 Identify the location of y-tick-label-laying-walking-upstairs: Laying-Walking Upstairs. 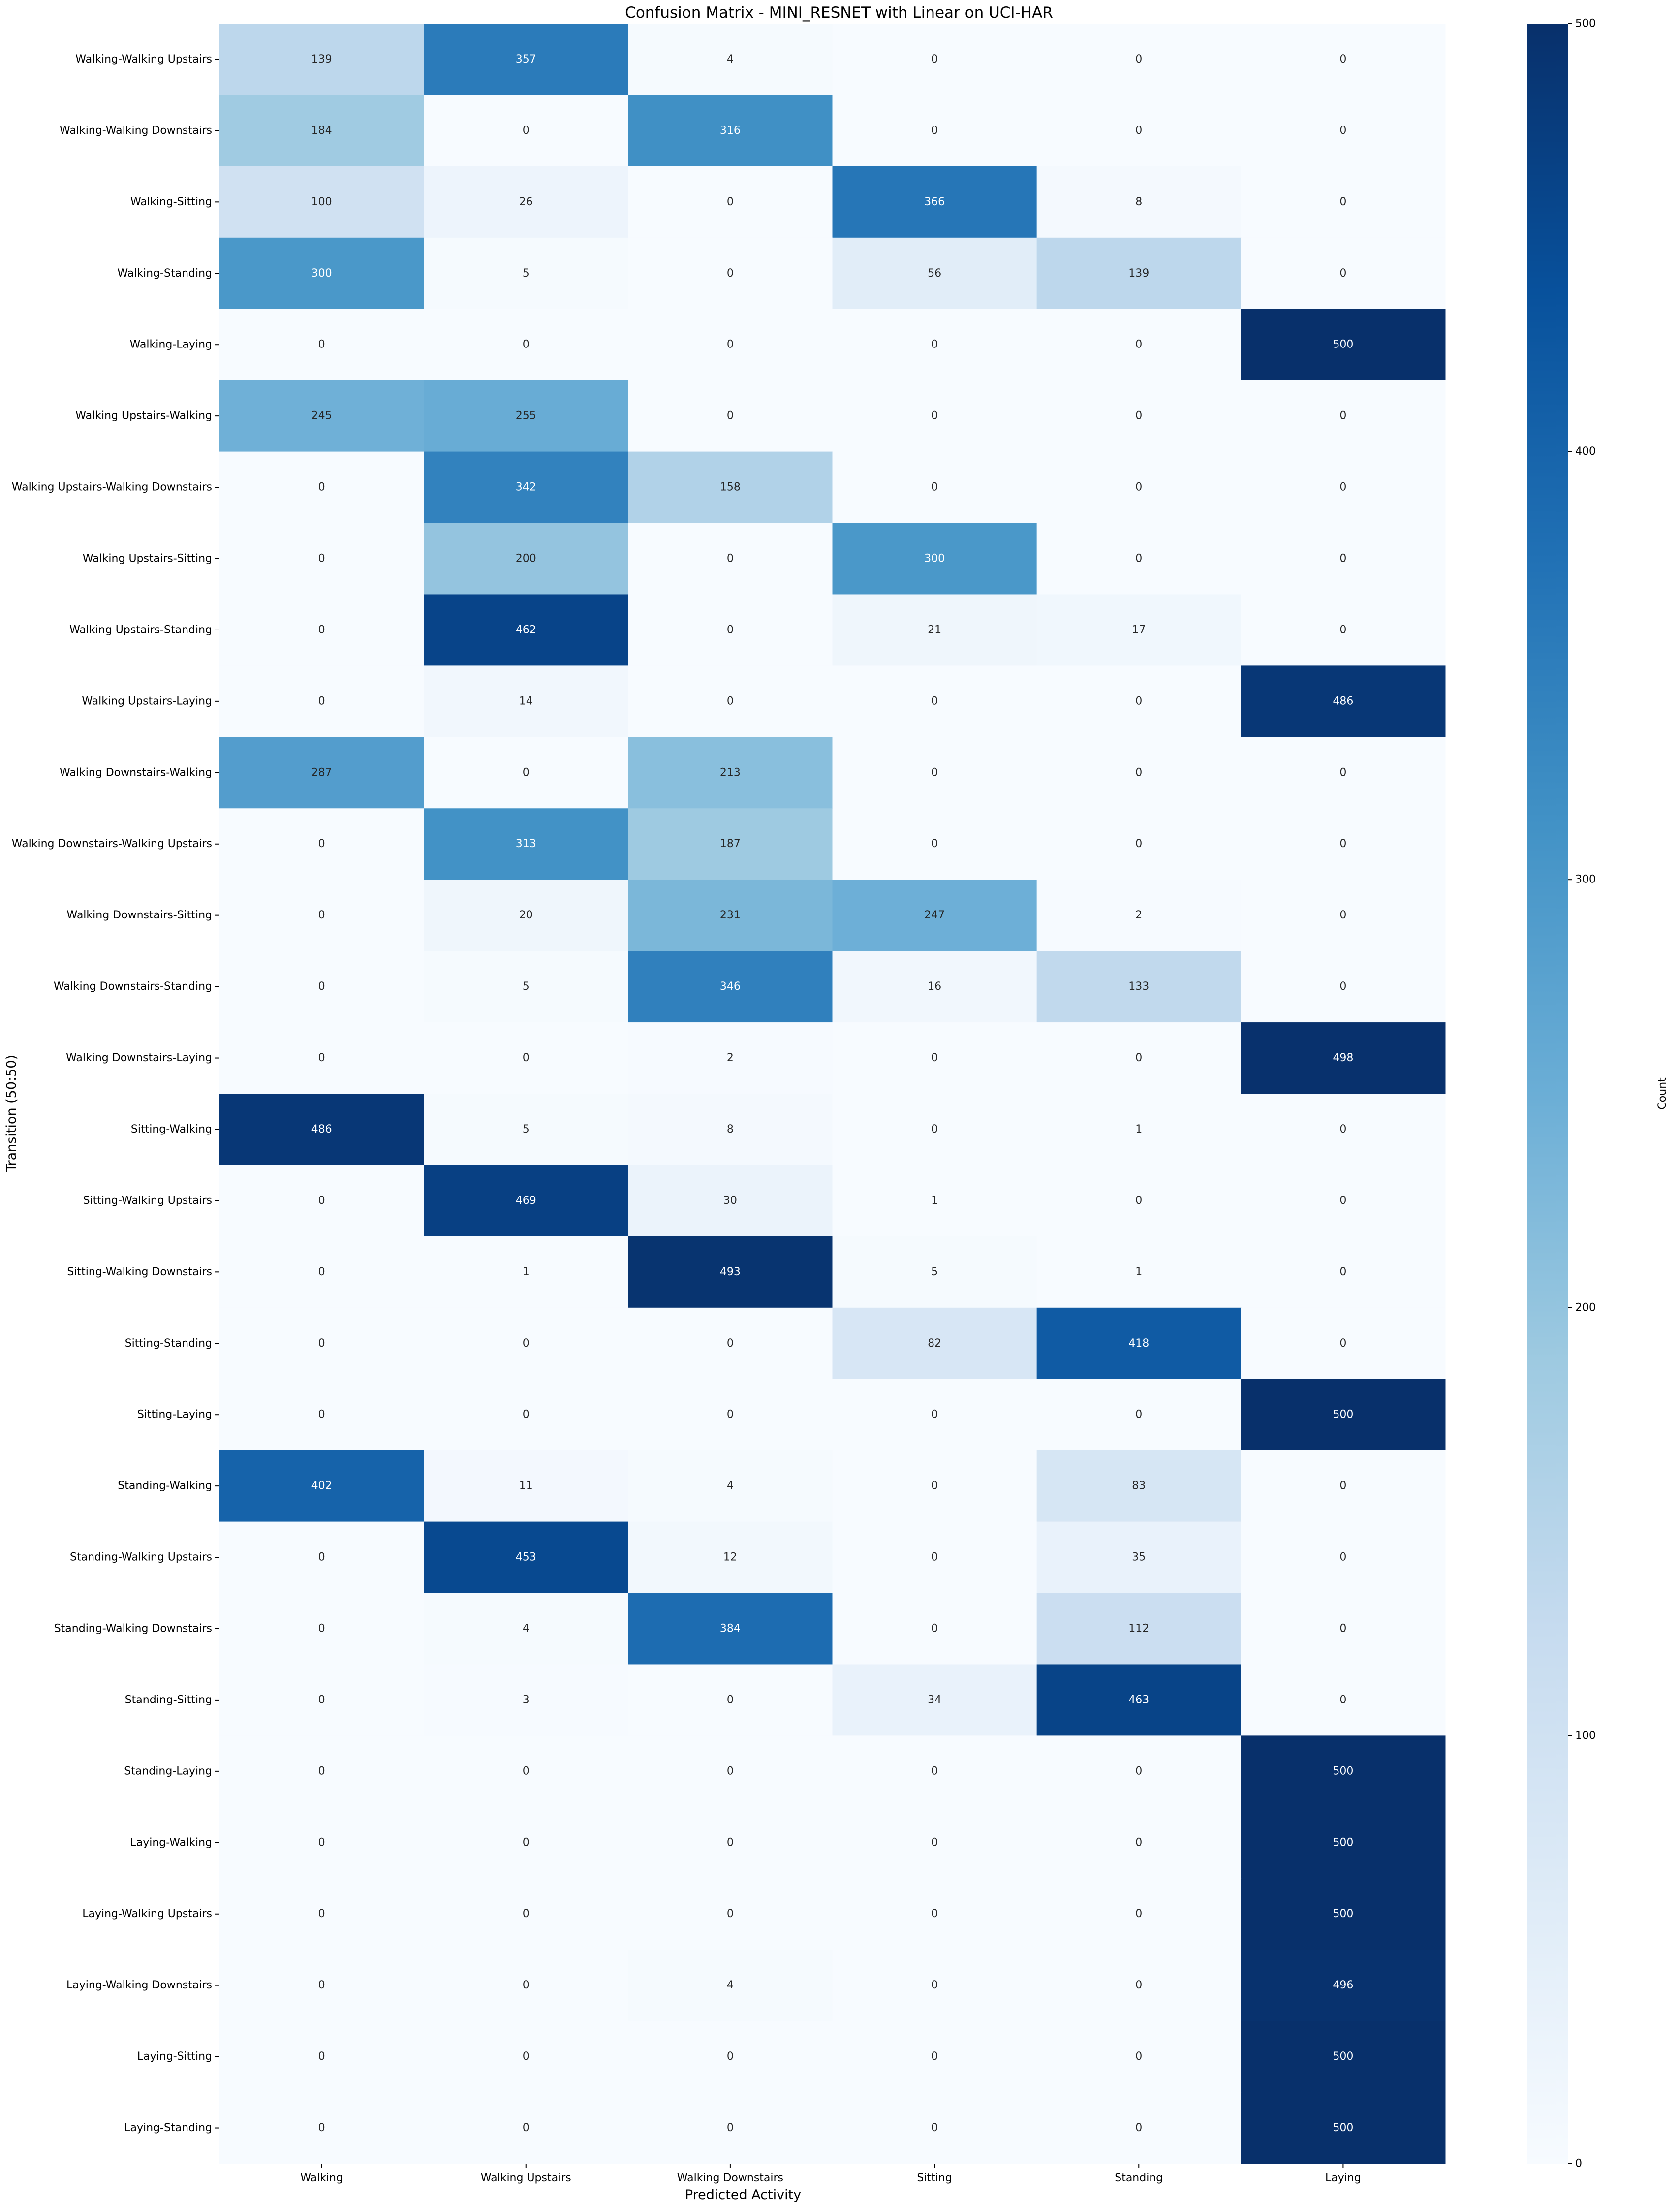
(147, 1914).